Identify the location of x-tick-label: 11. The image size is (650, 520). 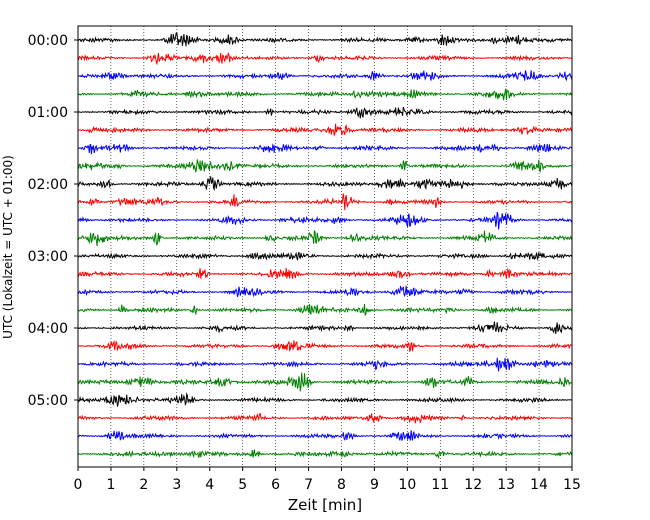
(440, 485).